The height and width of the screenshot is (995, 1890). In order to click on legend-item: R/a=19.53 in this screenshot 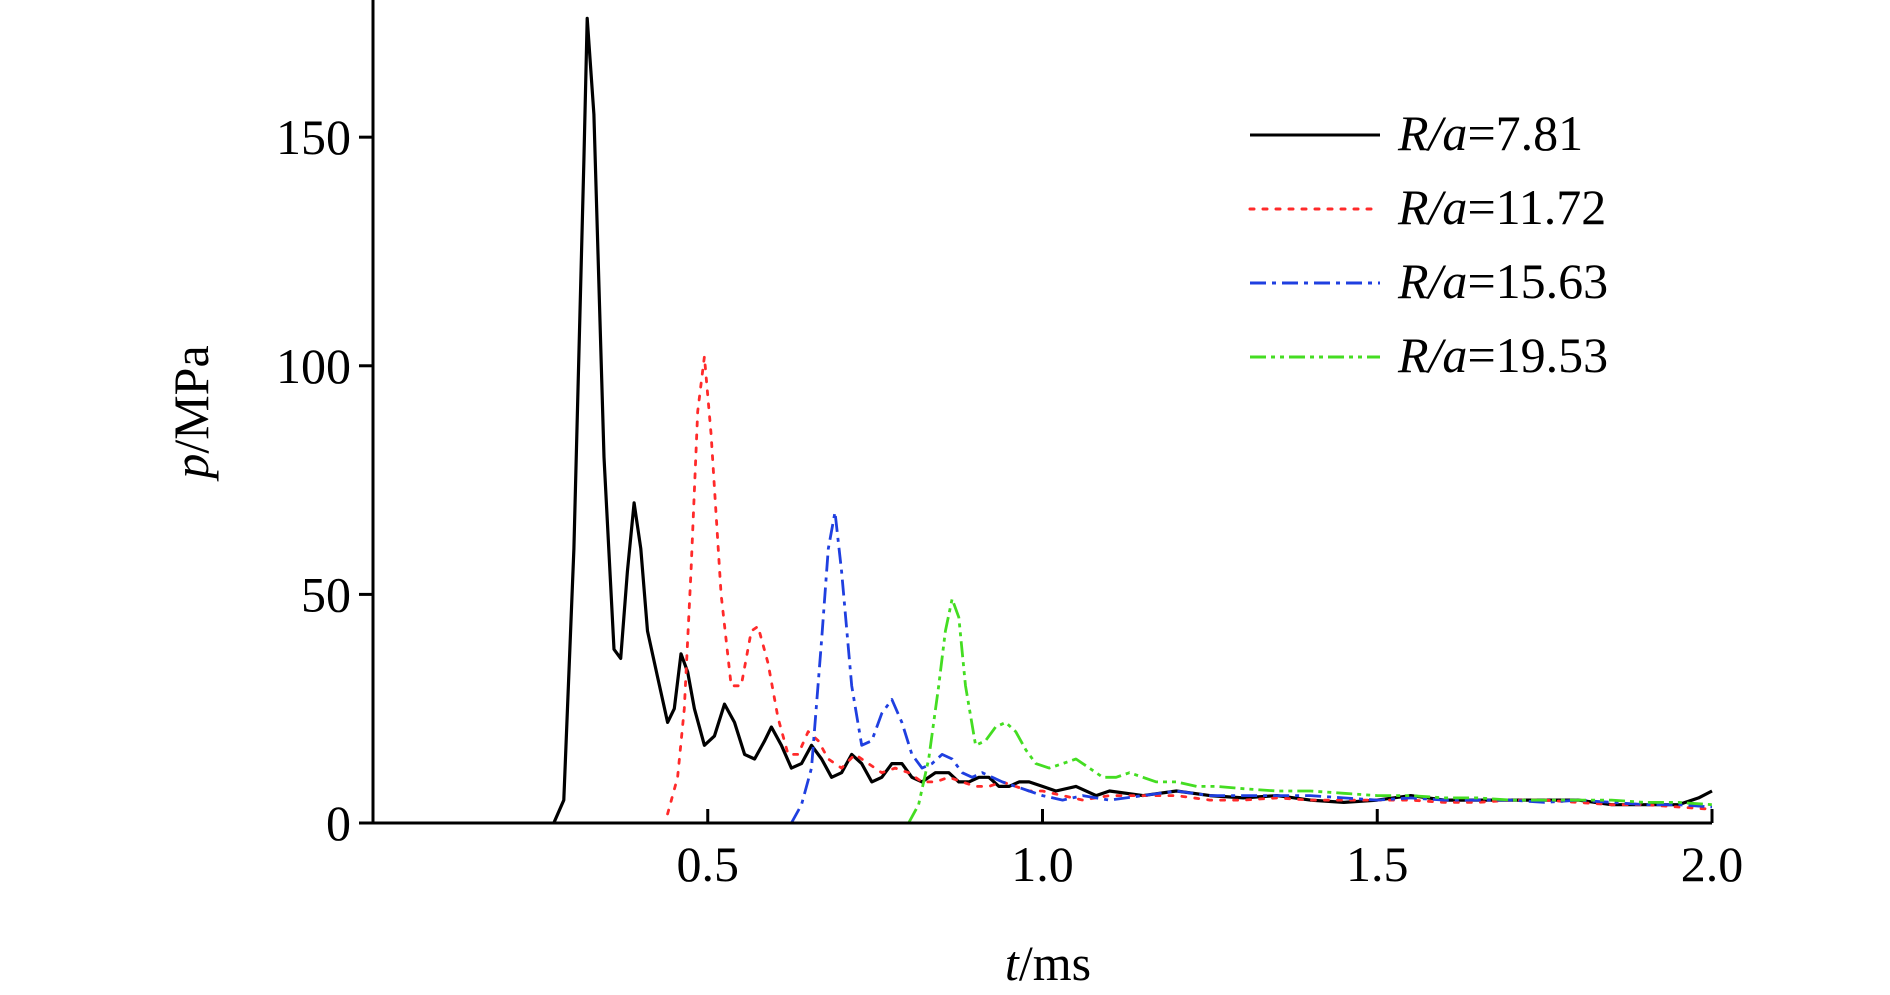, I will do `click(1429, 355)`.